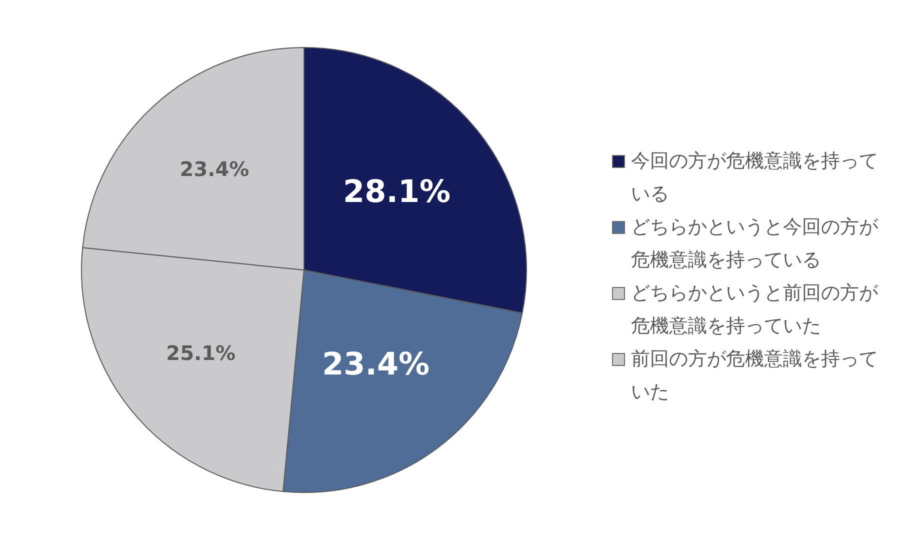 The image size is (920, 542). I want to click on legend-label: どちらかというと今回の方が危機意識を持っている, so click(755, 244).